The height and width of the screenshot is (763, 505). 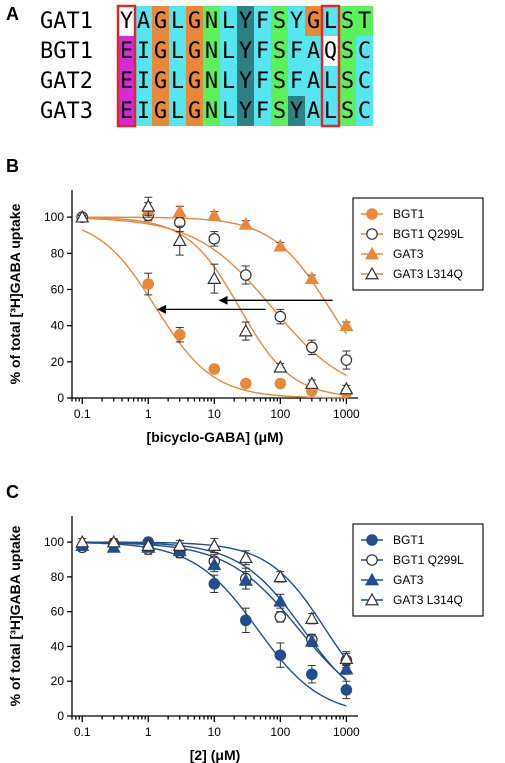 What do you see at coordinates (12, 14) in the screenshot?
I see `panel-a-letter: A` at bounding box center [12, 14].